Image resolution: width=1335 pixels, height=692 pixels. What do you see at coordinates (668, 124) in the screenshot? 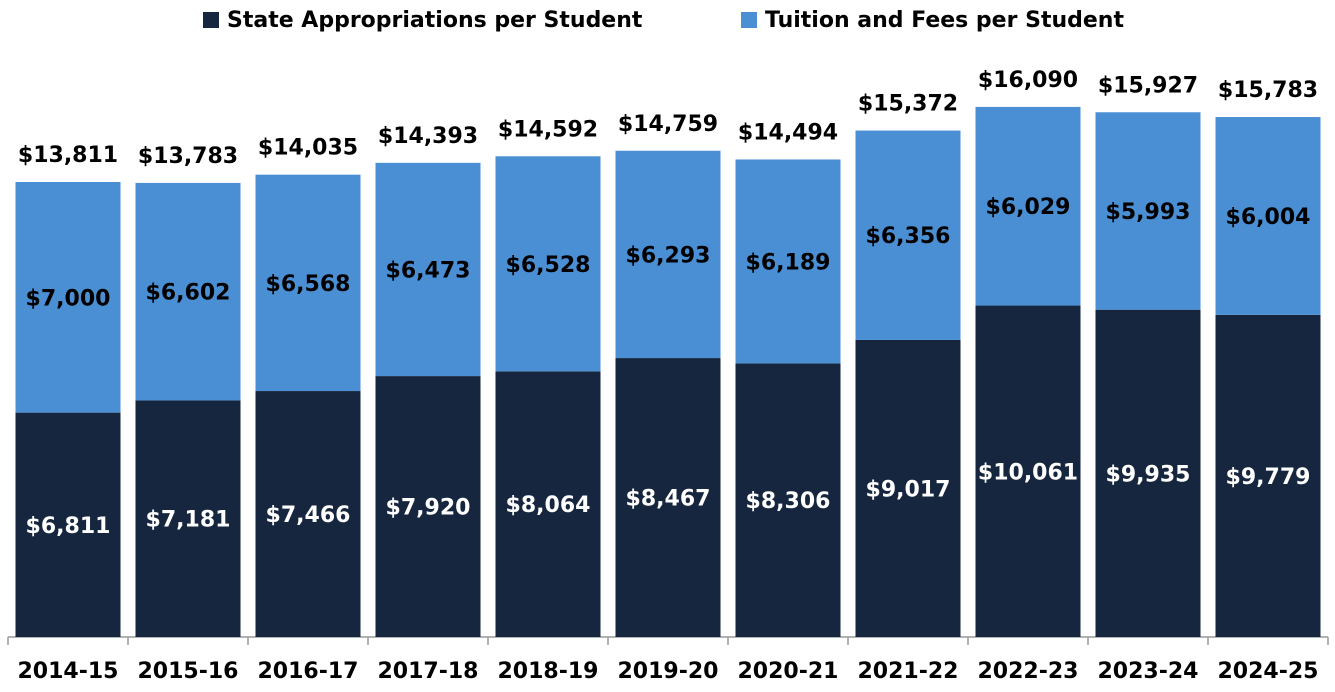
I see `total-label: $14,759` at bounding box center [668, 124].